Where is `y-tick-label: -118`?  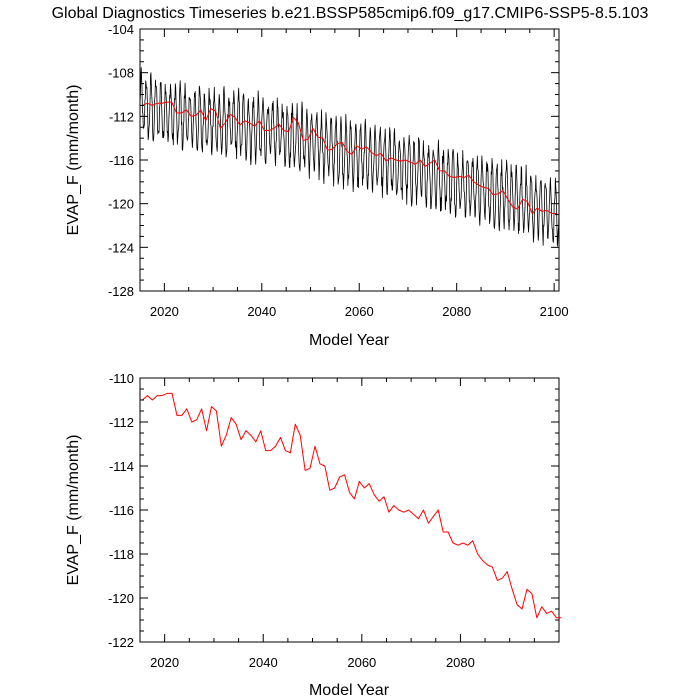 y-tick-label: -118 is located at coordinates (121, 554).